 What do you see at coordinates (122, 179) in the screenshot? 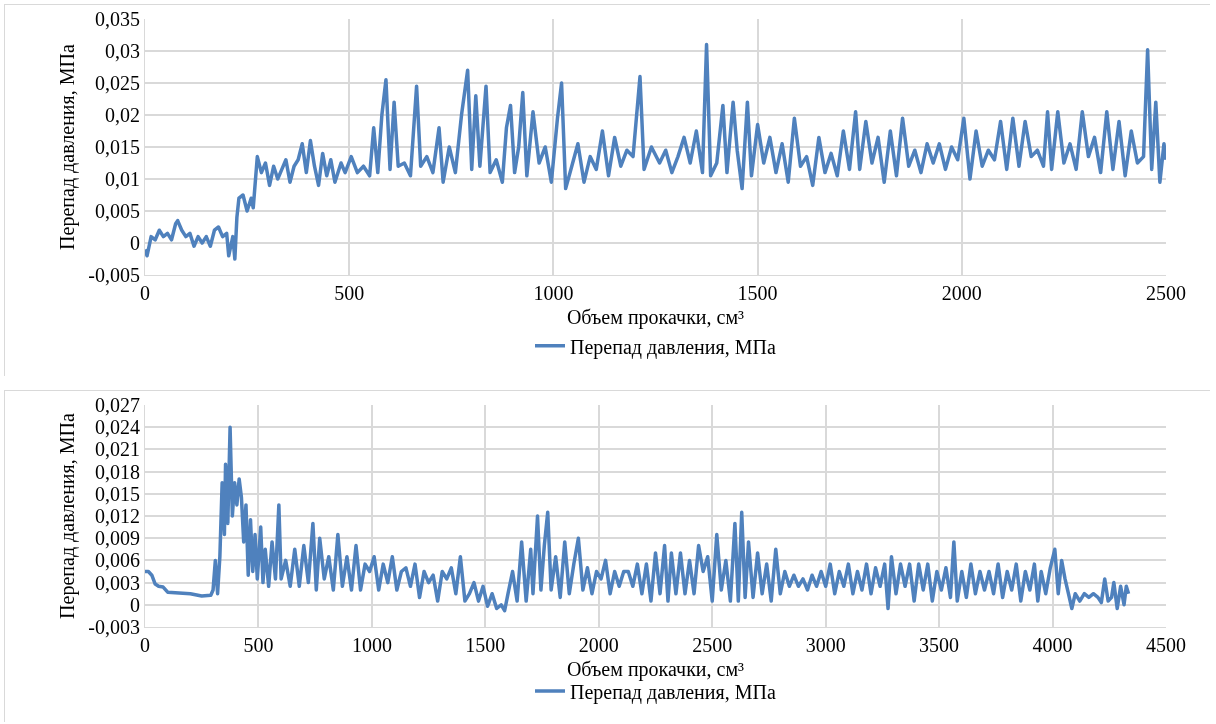
I see `y-tick-label: 0,01` at bounding box center [122, 179].